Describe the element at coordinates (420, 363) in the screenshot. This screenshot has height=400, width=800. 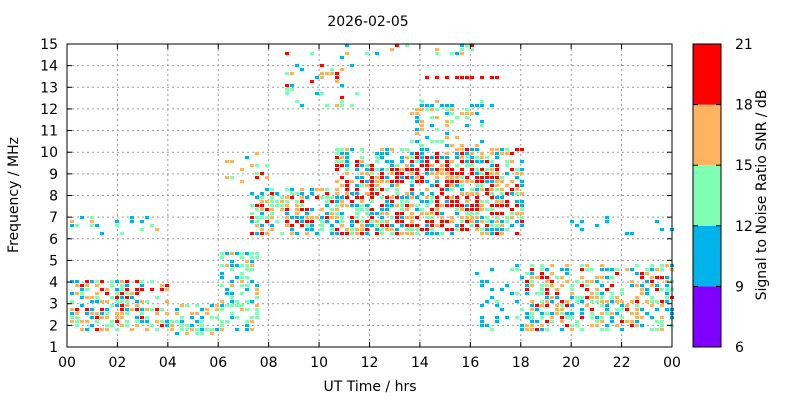
I see `x-tick-label: 14` at that location.